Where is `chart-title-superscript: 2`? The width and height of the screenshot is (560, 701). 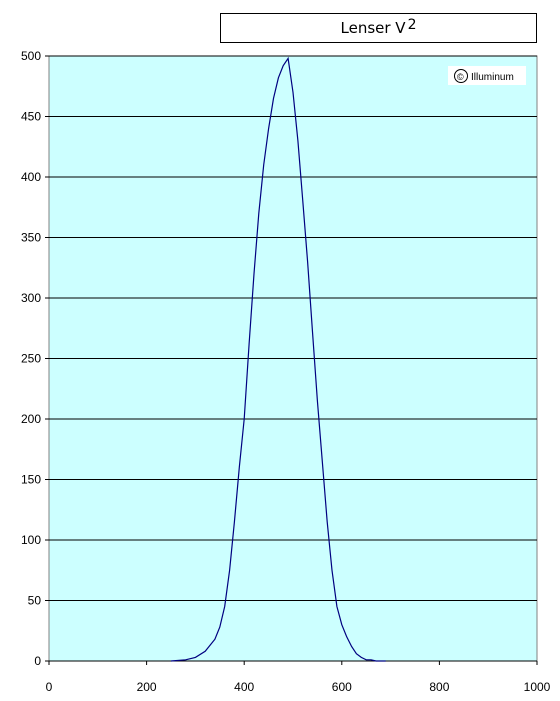
chart-title-superscript: 2 is located at coordinates (412, 25).